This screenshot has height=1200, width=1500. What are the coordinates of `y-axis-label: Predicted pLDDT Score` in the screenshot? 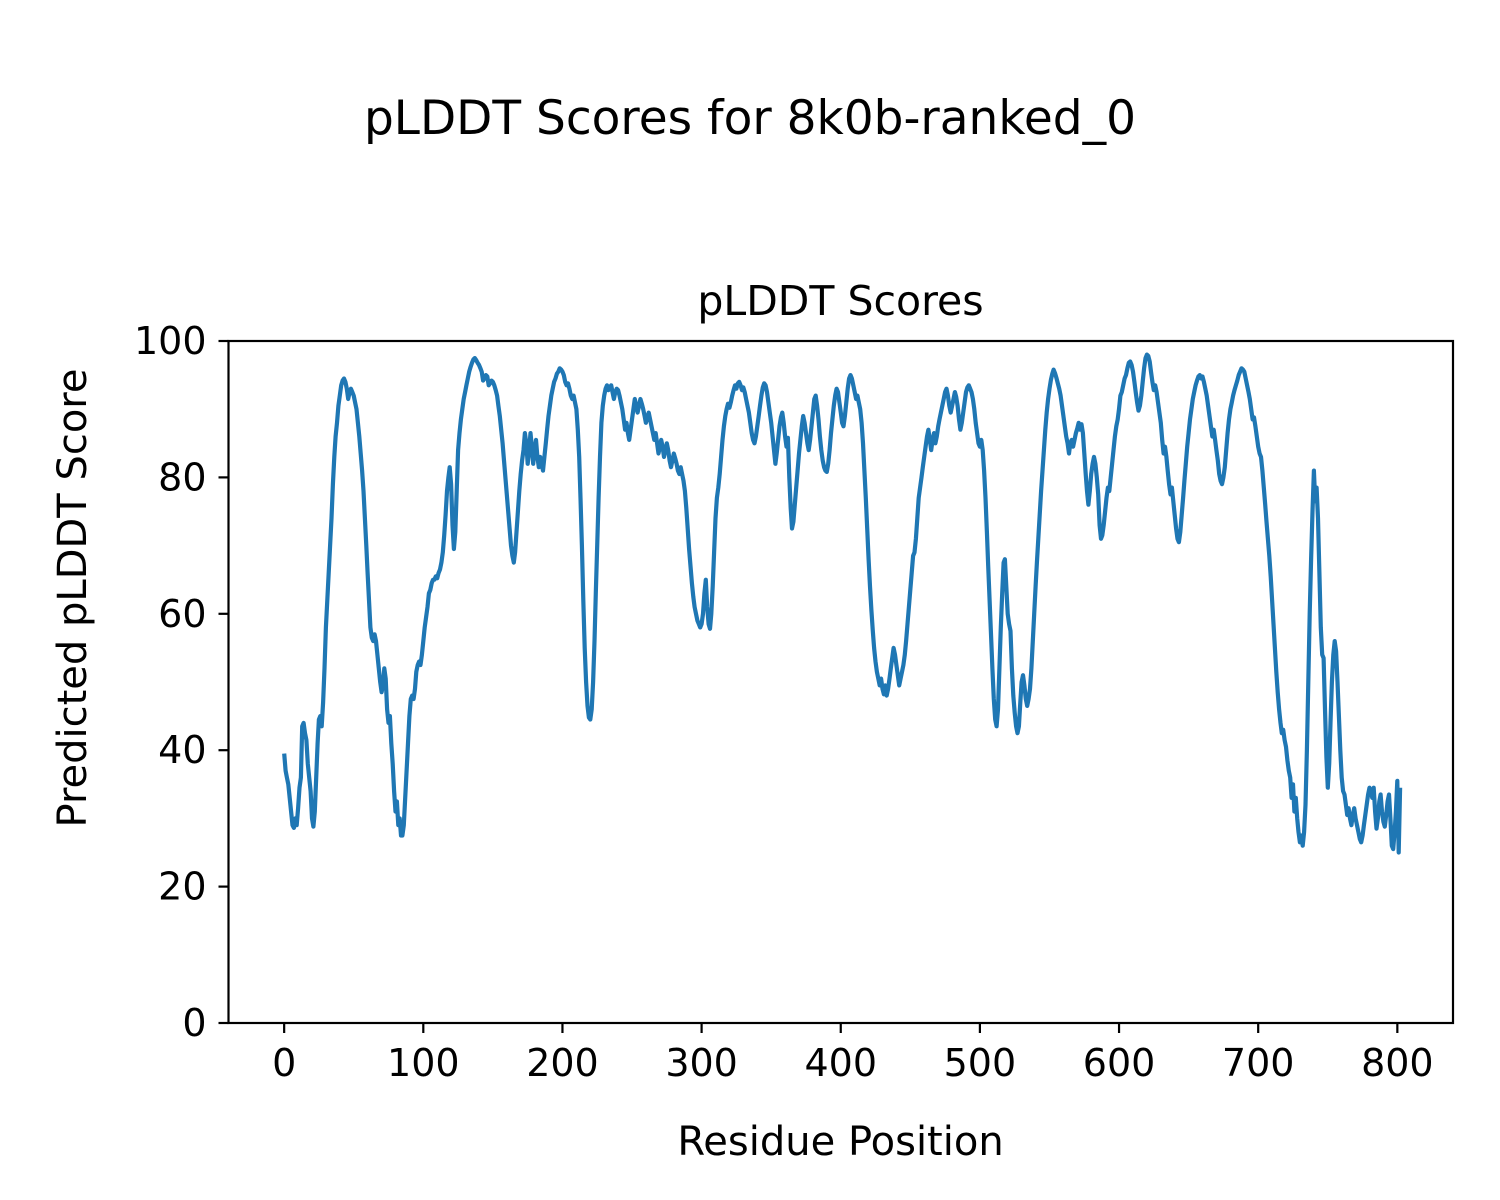 It's located at (73, 598).